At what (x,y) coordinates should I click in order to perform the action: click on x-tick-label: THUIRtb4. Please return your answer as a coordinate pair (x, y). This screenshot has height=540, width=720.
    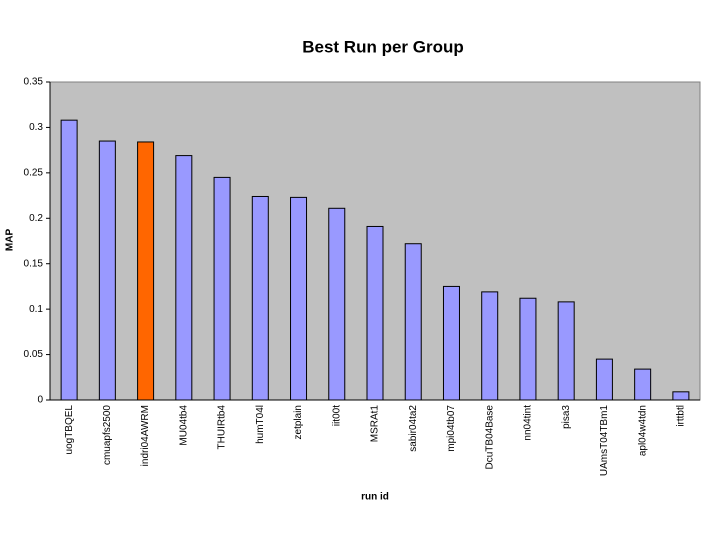
    Looking at the image, I should click on (222, 427).